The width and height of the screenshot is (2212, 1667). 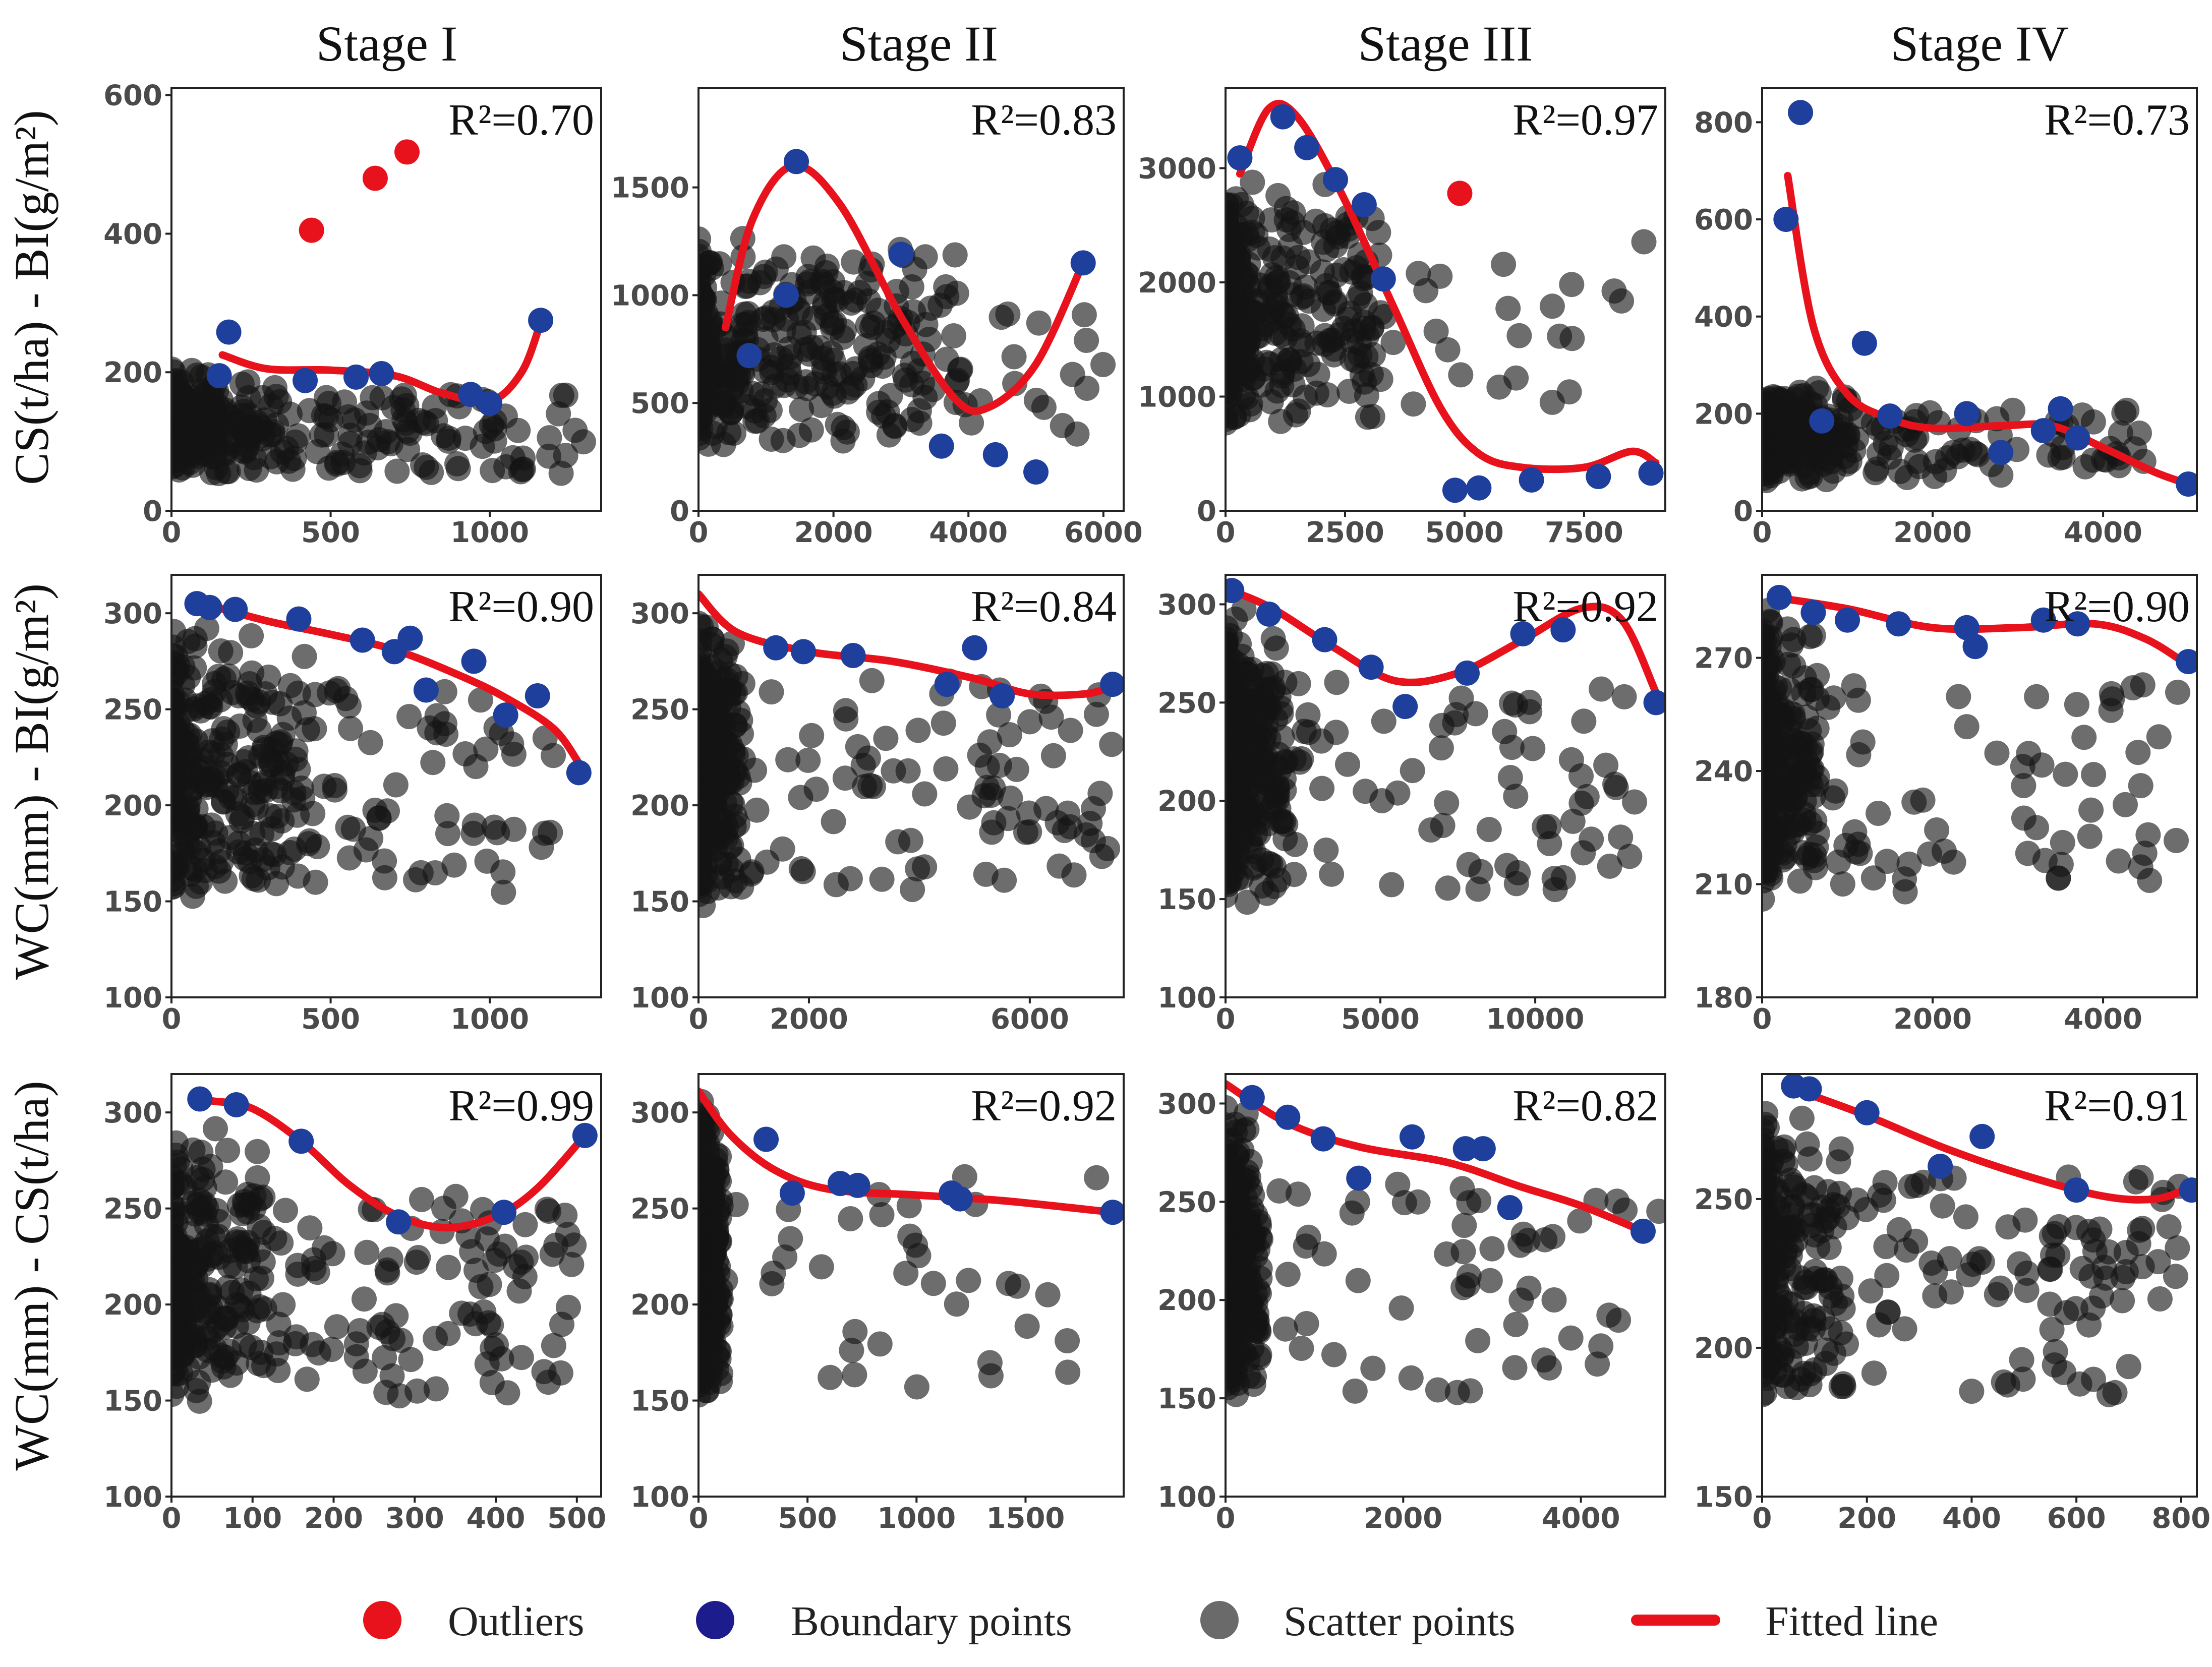 I want to click on y-tick-label: 210, so click(x=1723, y=885).